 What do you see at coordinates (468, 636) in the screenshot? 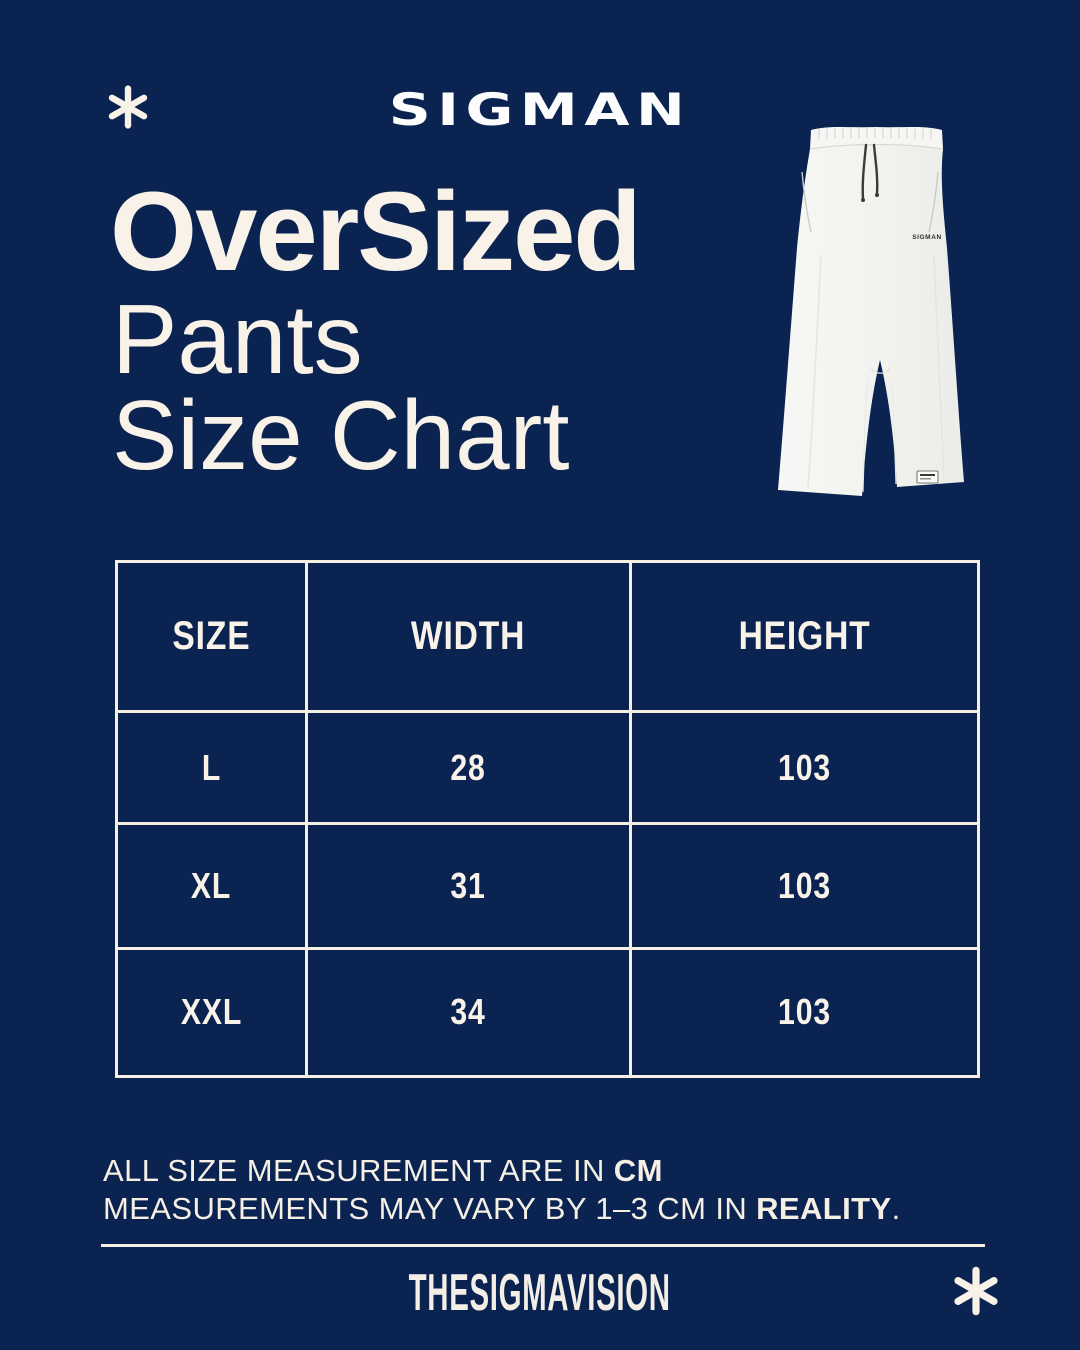
I see `column-header-width: WIDTH` at bounding box center [468, 636].